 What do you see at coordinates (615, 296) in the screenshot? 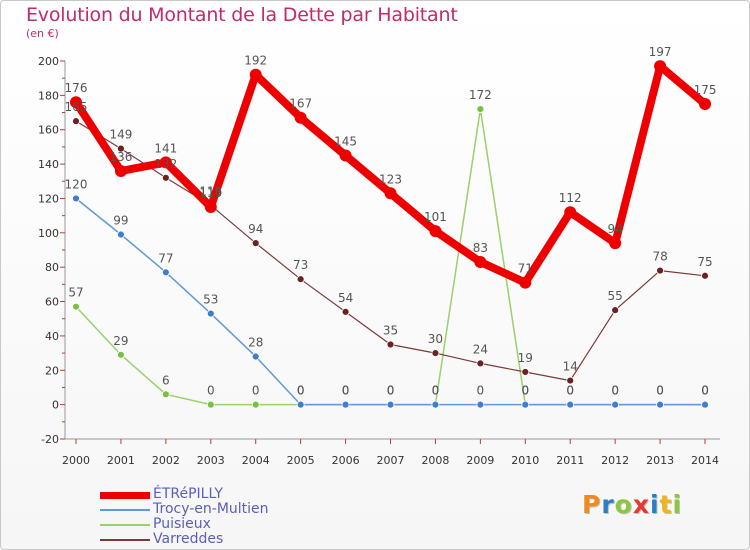
I see `data-label: 55` at bounding box center [615, 296].